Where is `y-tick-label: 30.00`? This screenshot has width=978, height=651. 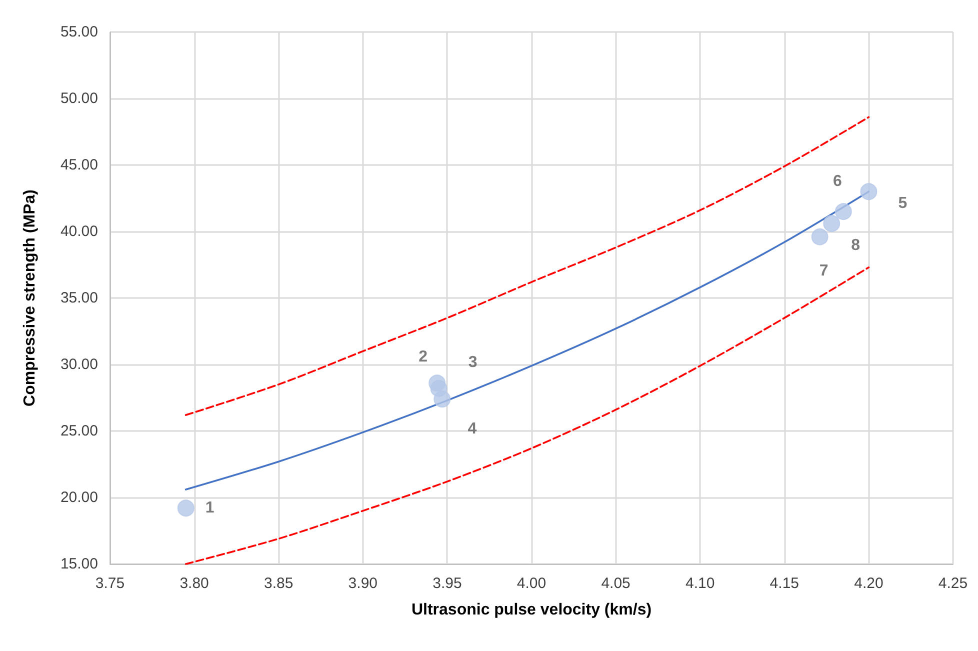 y-tick-label: 30.00 is located at coordinates (79, 364).